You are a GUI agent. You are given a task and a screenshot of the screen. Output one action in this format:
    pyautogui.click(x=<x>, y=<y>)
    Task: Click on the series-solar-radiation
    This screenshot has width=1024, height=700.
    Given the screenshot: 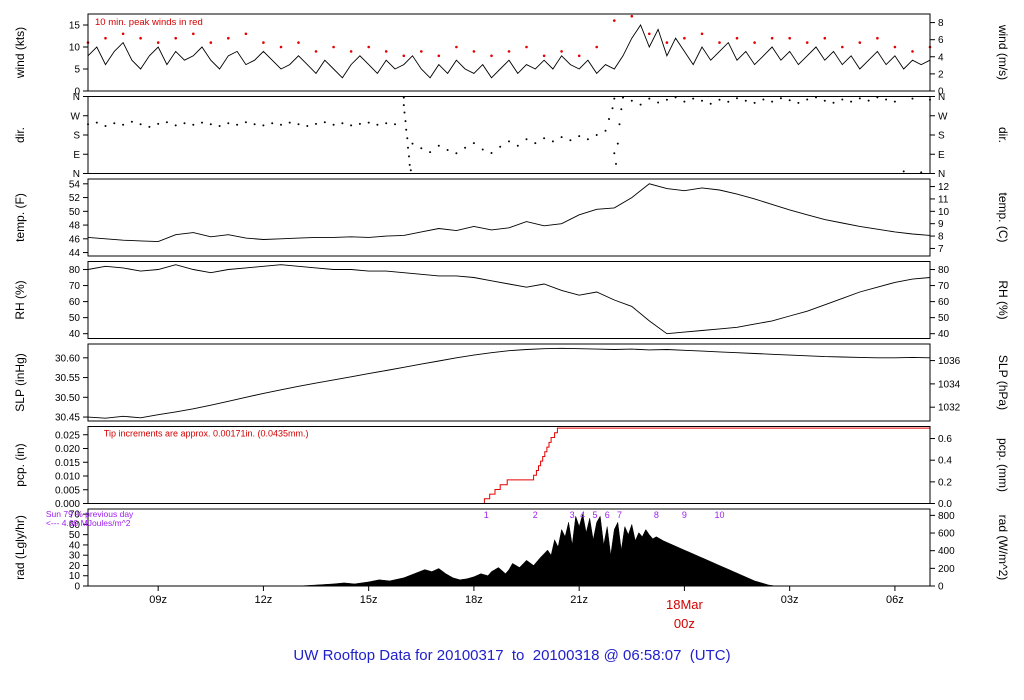 What is the action you would take?
    pyautogui.click(x=537, y=550)
    